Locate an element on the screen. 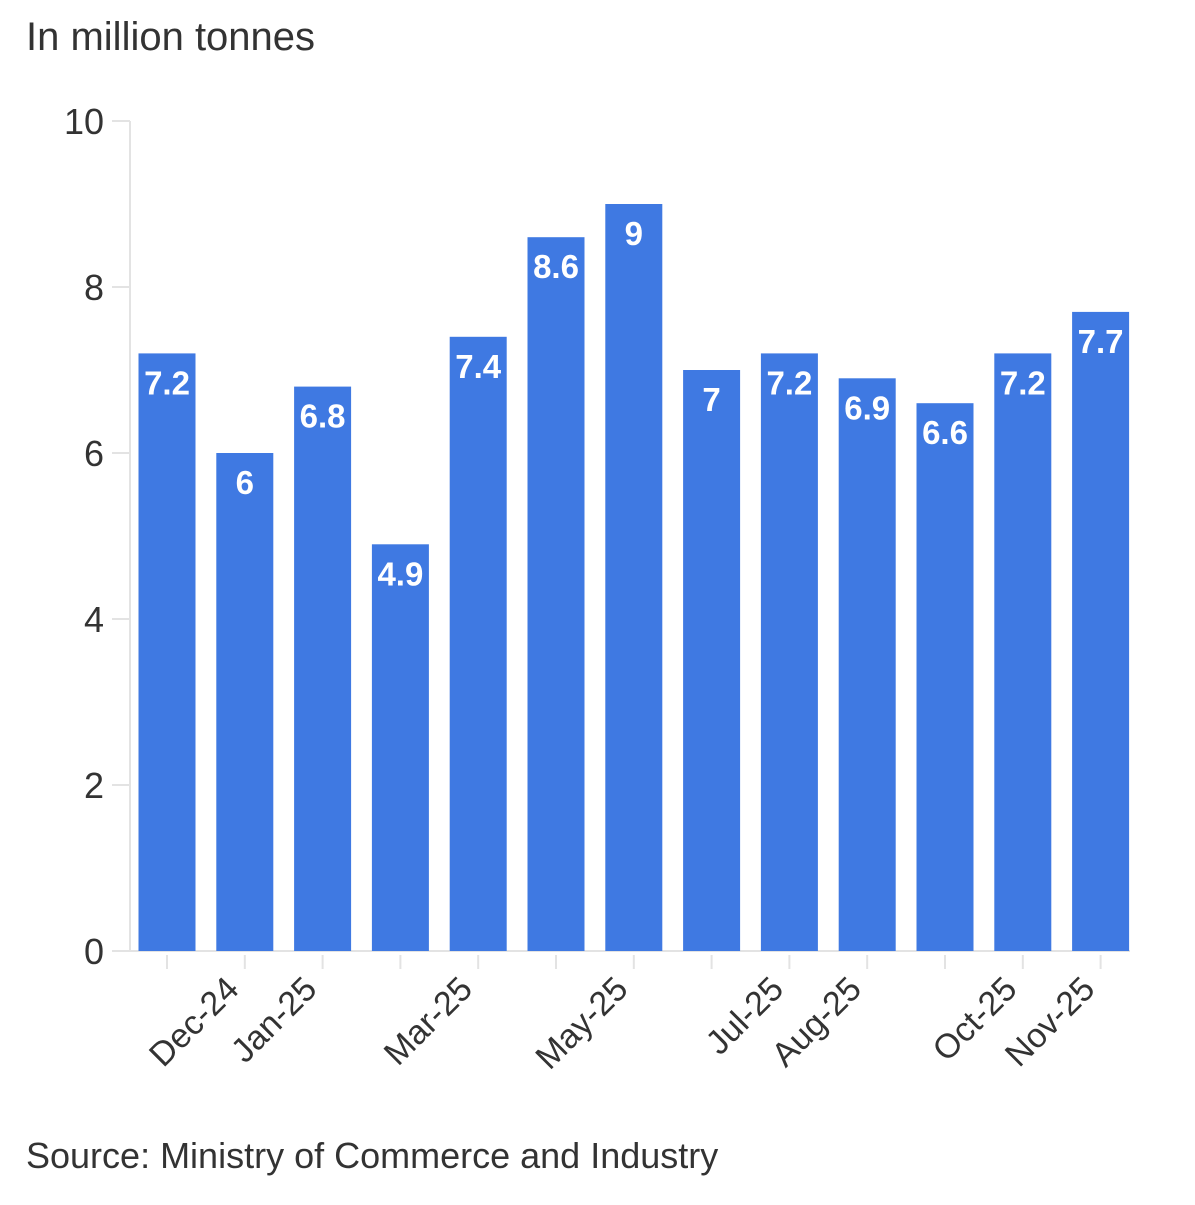 This screenshot has height=1205, width=1195. bar-value-label: 9 is located at coordinates (634, 233).